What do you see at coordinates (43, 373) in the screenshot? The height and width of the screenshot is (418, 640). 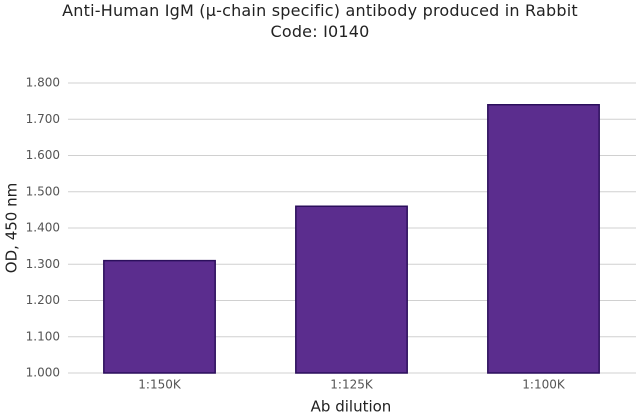 I see `y-tick-label: 1.000` at bounding box center [43, 373].